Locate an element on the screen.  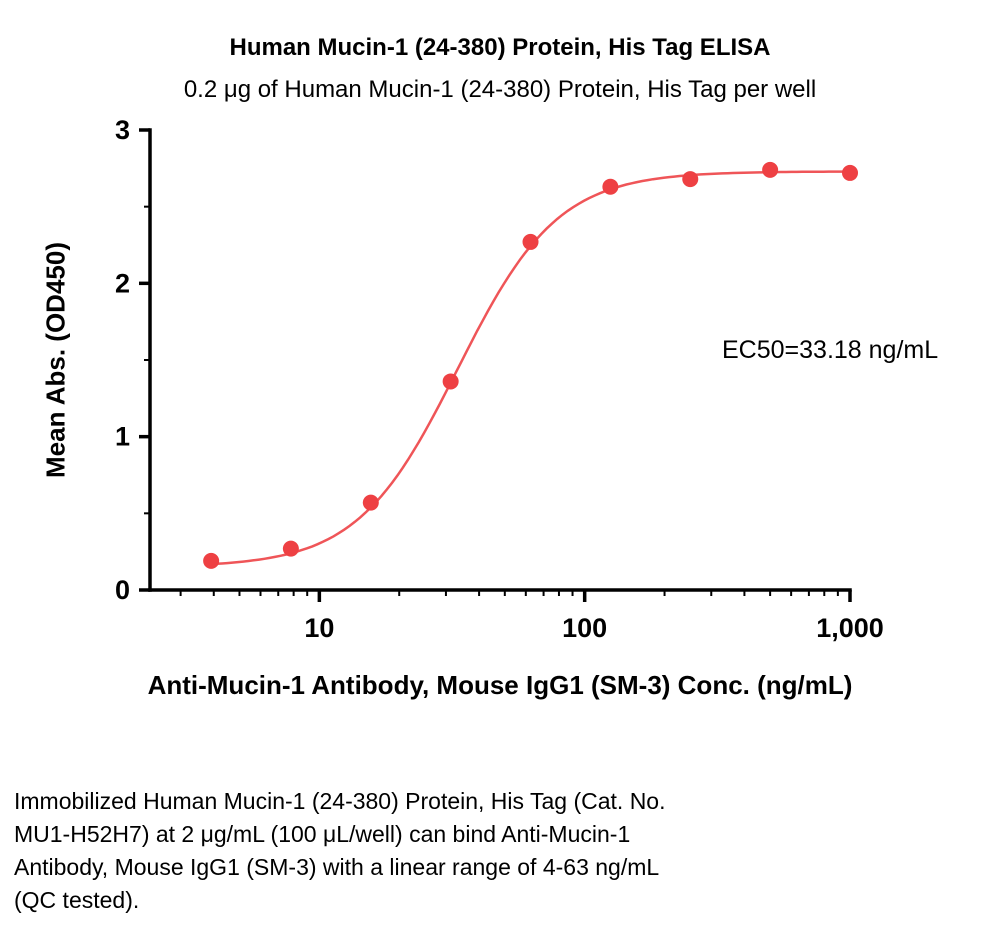
y-tick-label: 3 is located at coordinates (122, 130).